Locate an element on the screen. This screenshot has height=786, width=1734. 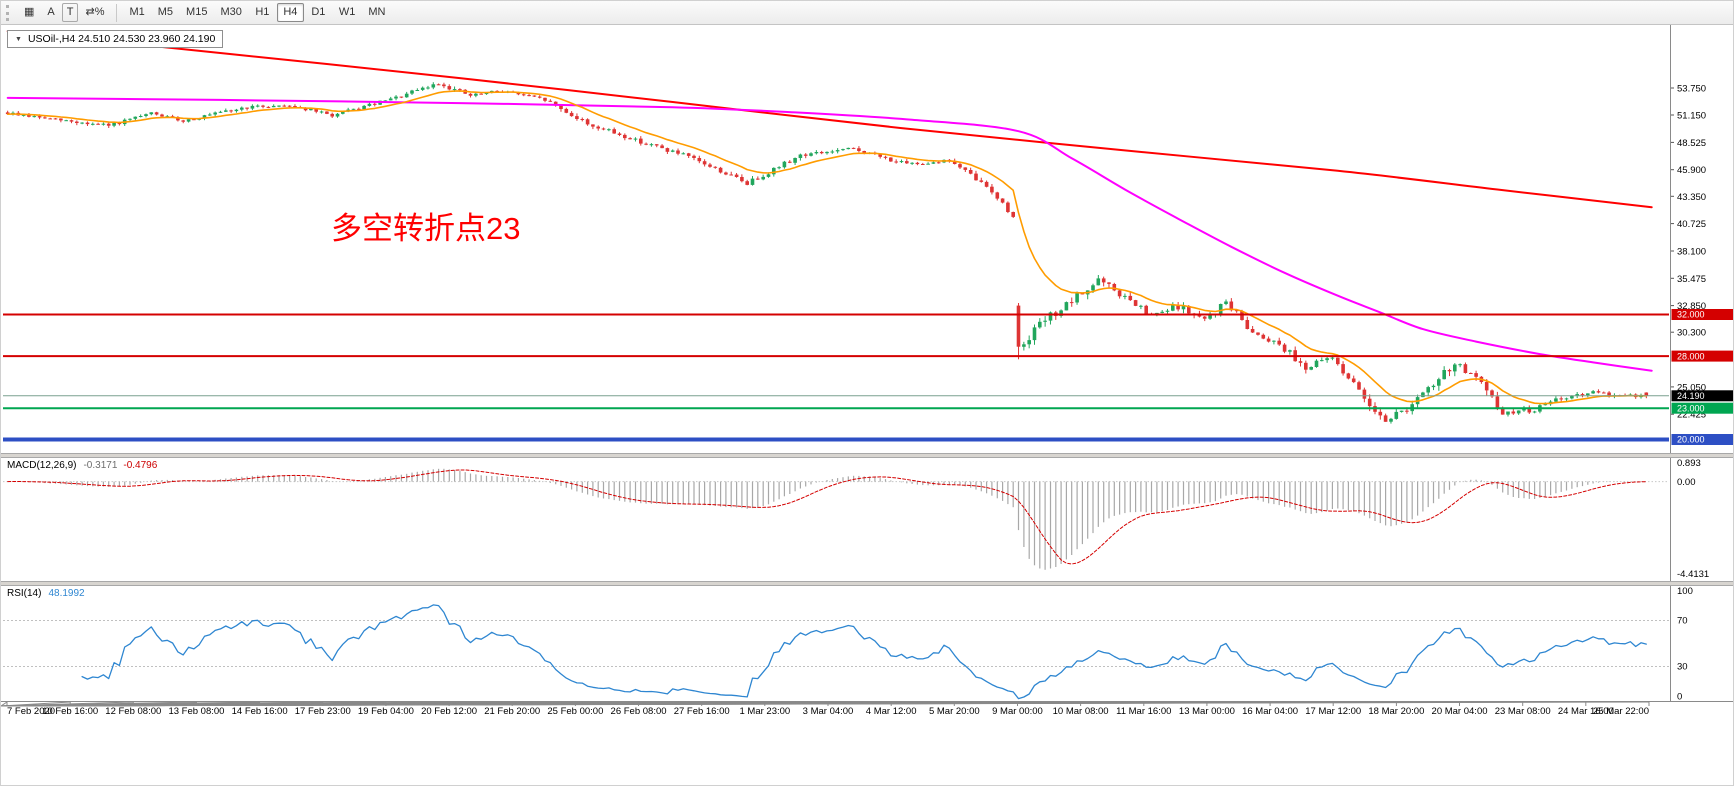
macd-axis-label: 0.00 is located at coordinates (1686, 482).